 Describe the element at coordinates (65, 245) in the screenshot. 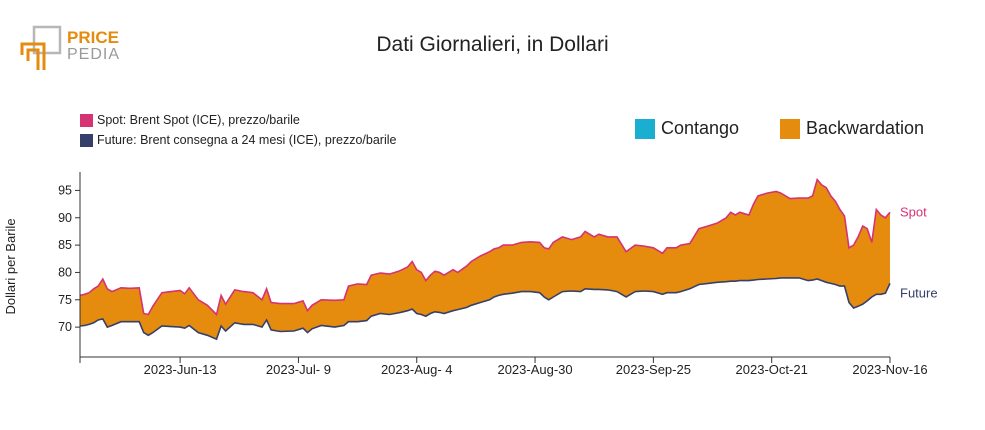

I see `y-tick-label: 85` at that location.